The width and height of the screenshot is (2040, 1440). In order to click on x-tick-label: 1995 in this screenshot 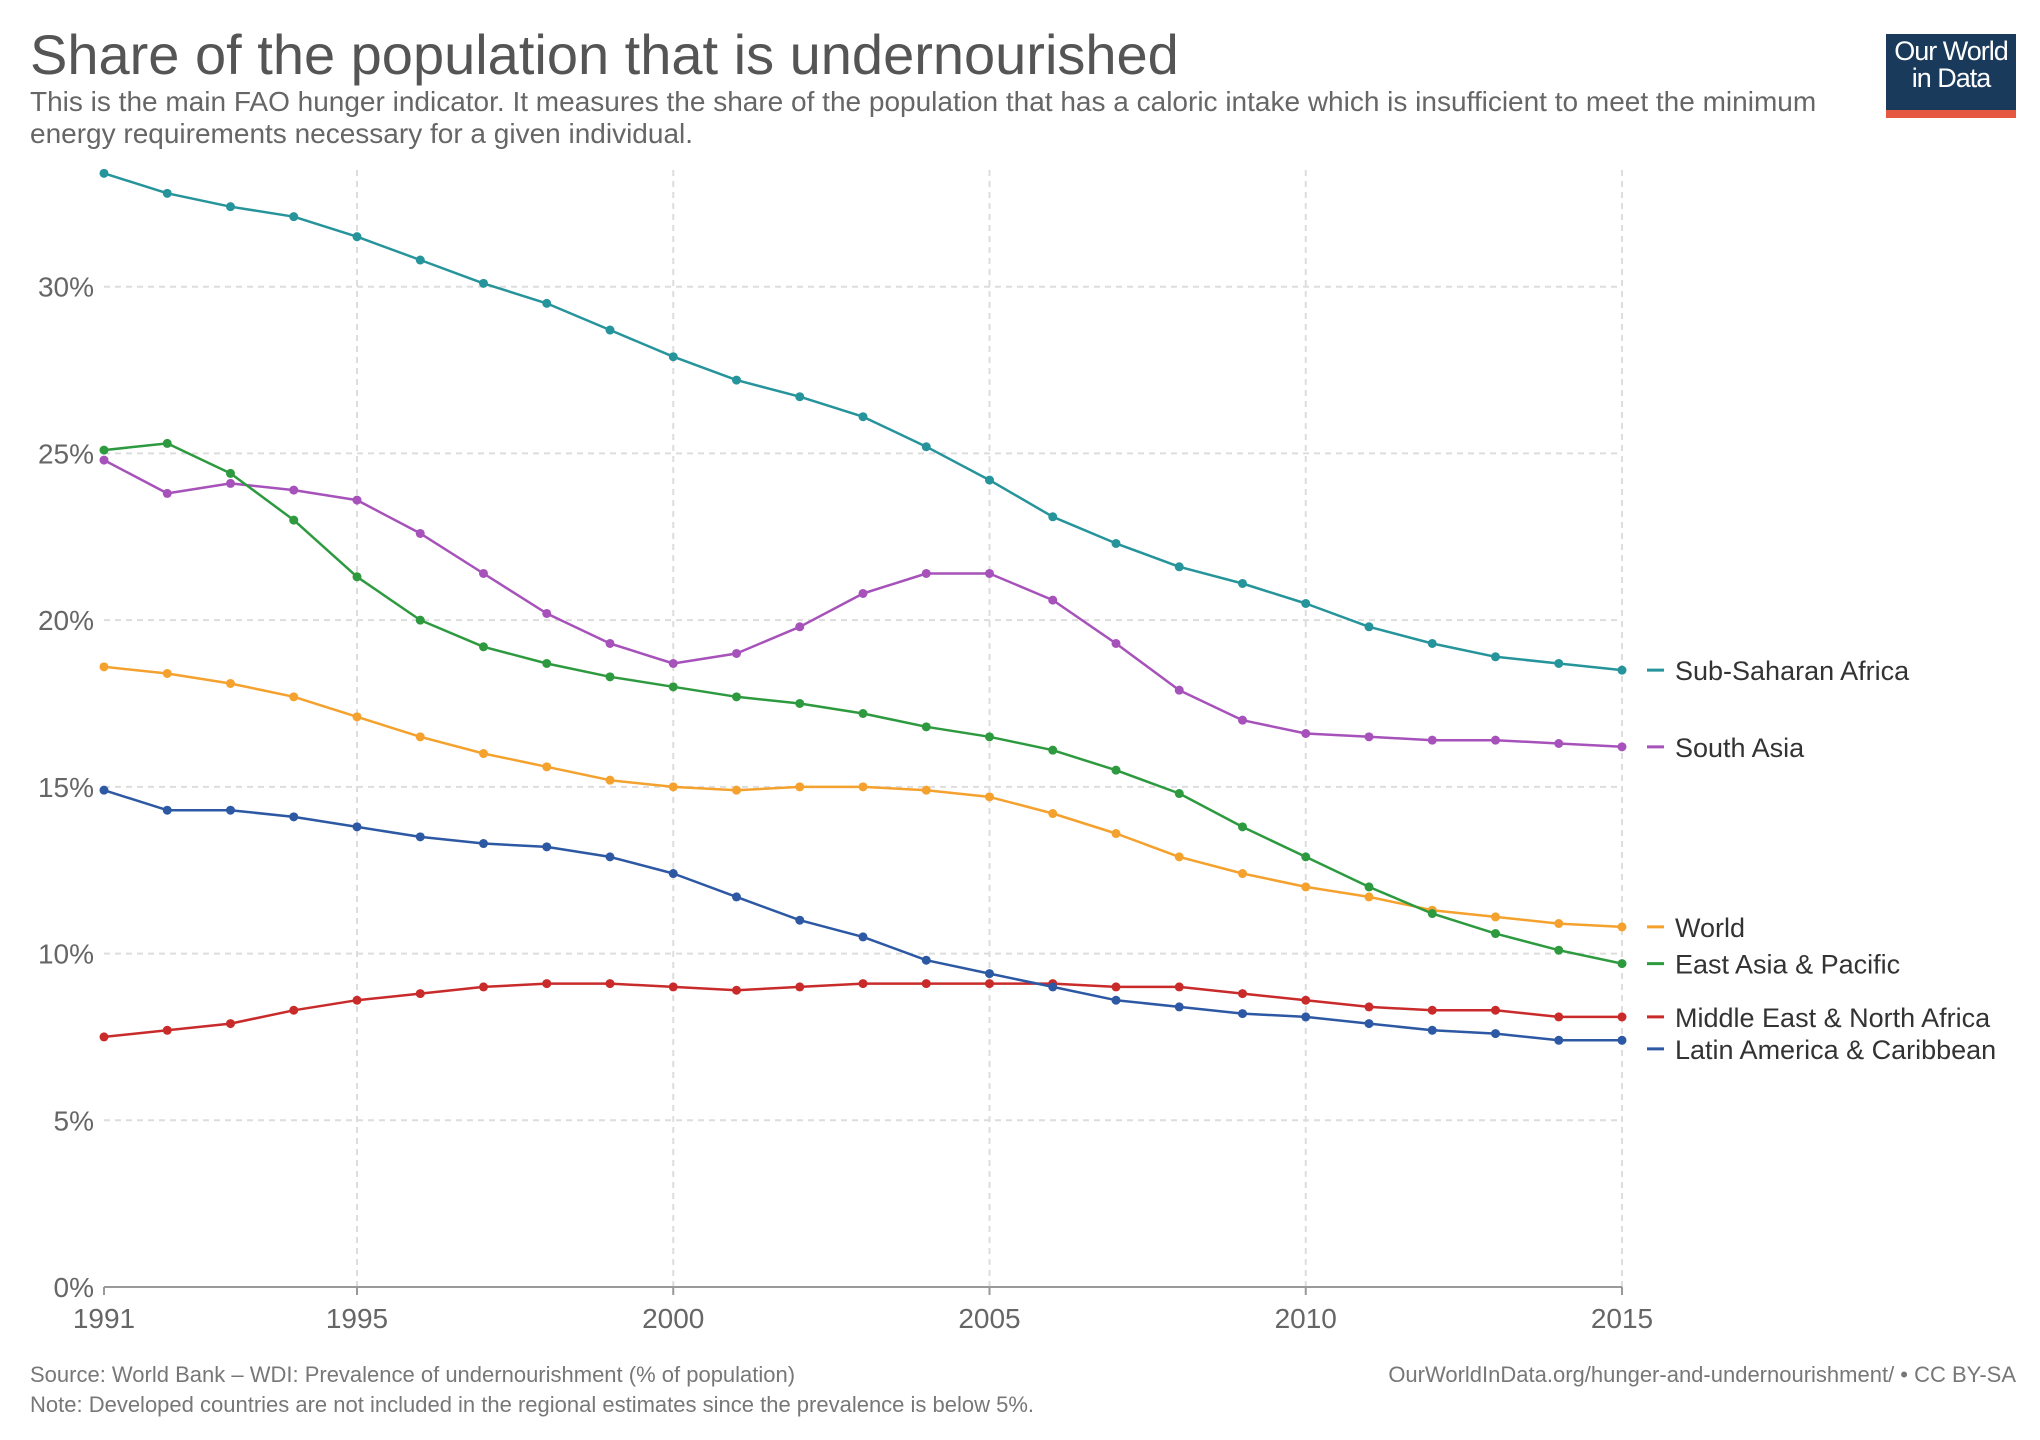, I will do `click(357, 1318)`.